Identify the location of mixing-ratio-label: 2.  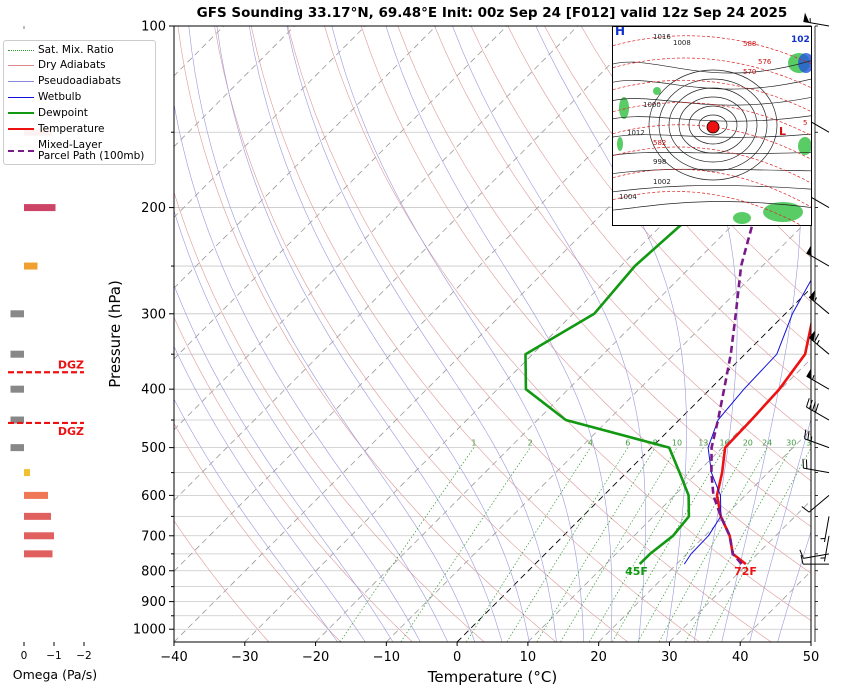
(530, 443).